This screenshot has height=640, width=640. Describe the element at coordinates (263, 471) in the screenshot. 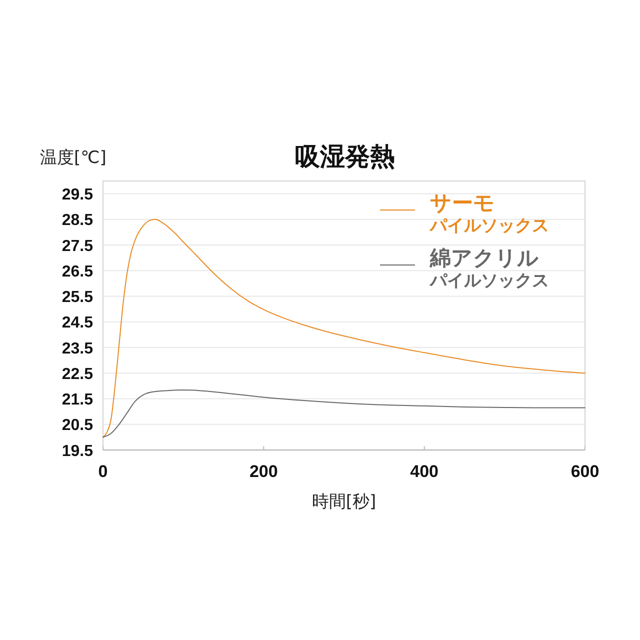

I see `x-tick-label: 200` at that location.